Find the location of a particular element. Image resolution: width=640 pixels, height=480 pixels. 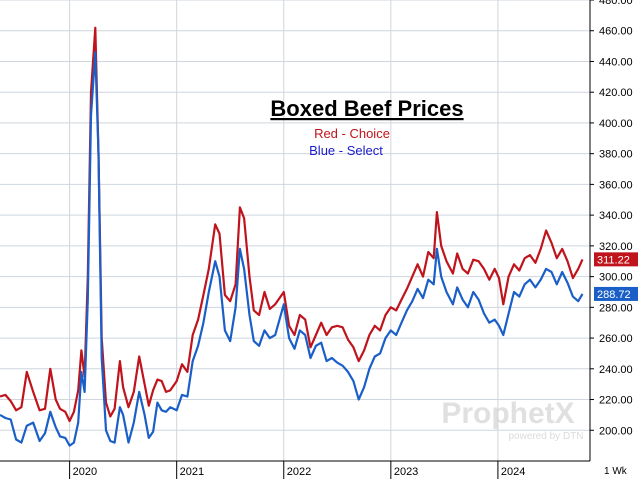

y-tick-label: 360.00 is located at coordinates (616, 185).